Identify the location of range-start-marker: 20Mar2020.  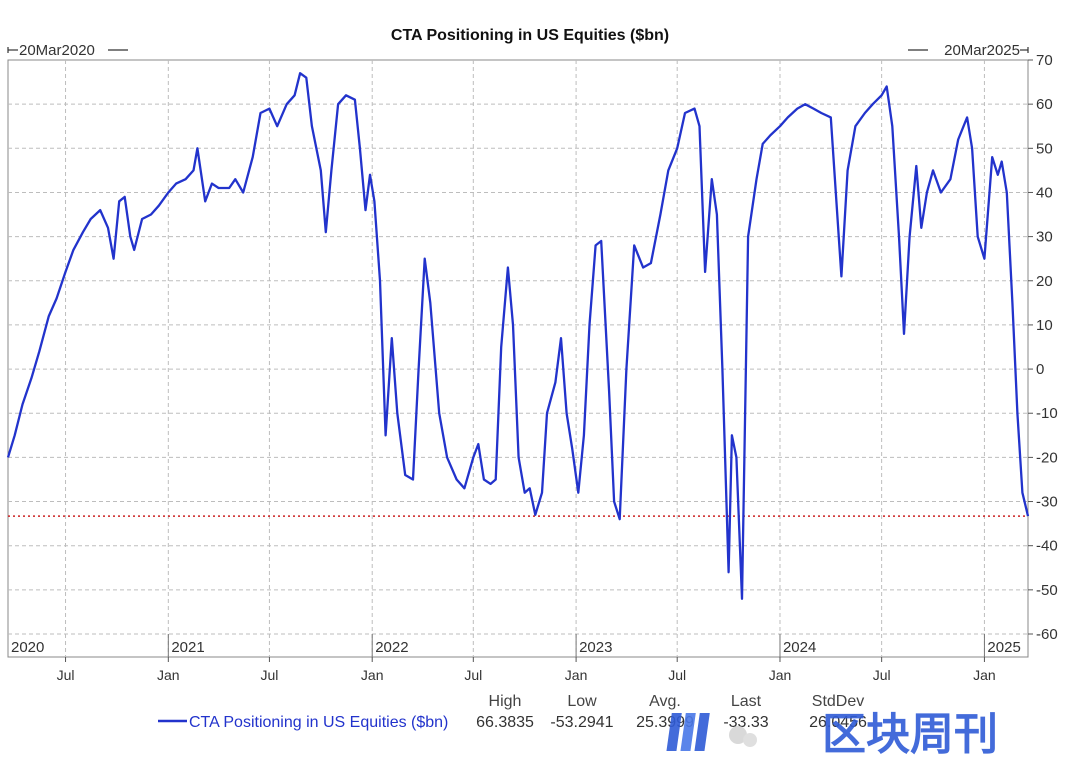
(67, 50).